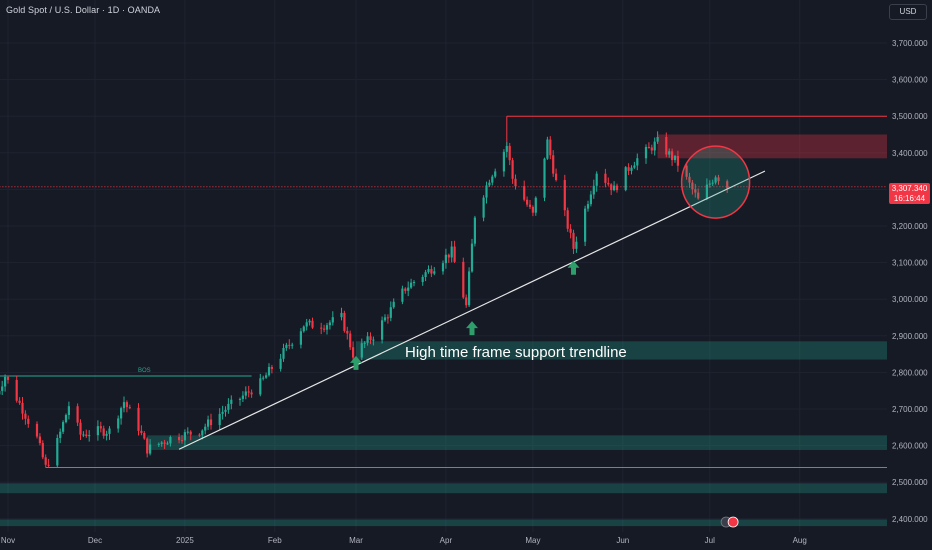 The width and height of the screenshot is (932, 550). What do you see at coordinates (910, 409) in the screenshot?
I see `price-tick-label: 2,700.000` at bounding box center [910, 409].